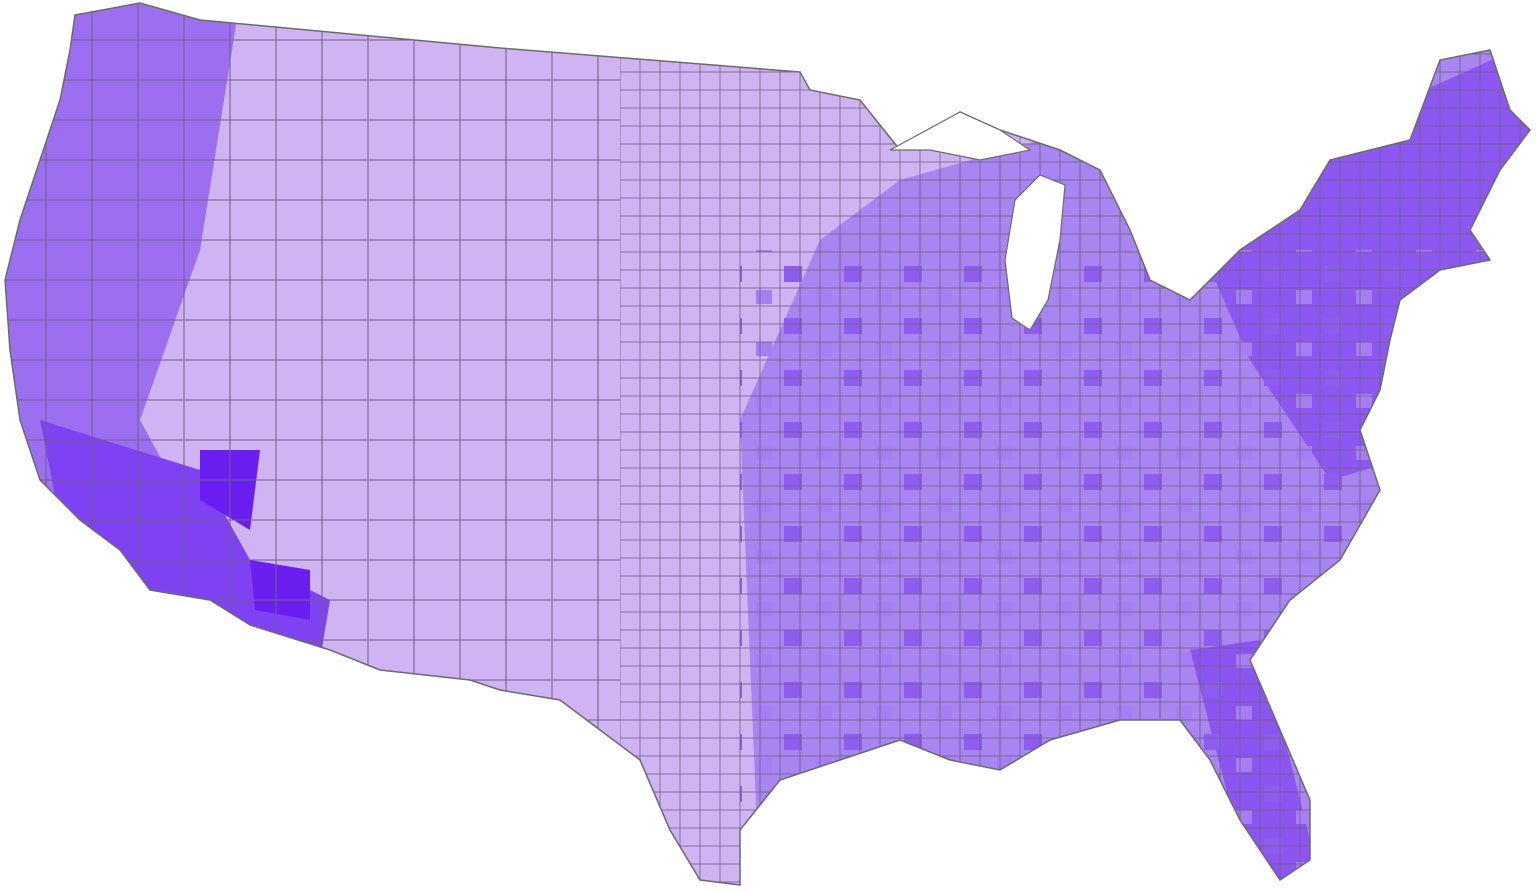 The width and height of the screenshot is (1536, 892). What do you see at coordinates (1035, 252) in the screenshot?
I see `lake-michigan` at bounding box center [1035, 252].